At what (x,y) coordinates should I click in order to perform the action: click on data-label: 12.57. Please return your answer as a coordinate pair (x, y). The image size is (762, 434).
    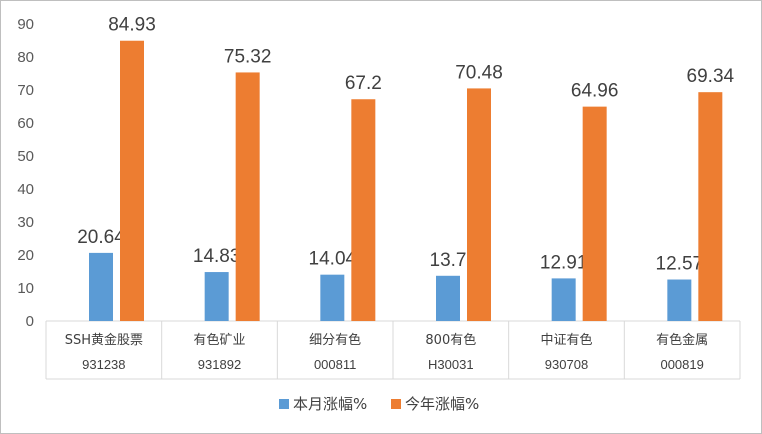
    Looking at the image, I should click on (680, 264).